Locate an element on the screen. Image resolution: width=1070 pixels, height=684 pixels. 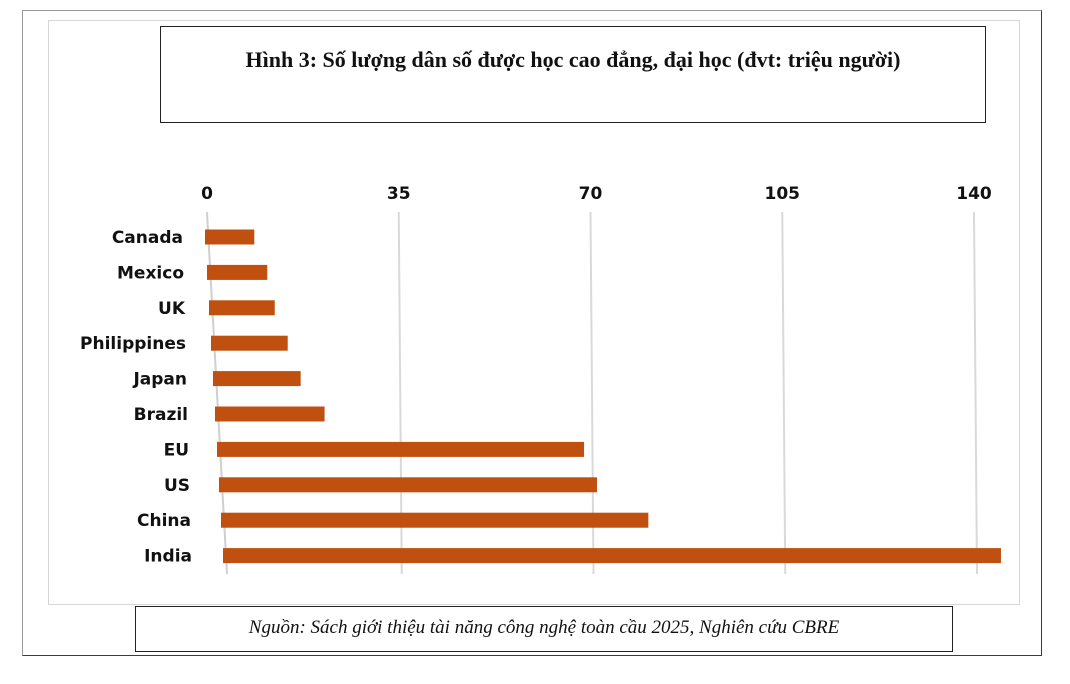
category-label: India is located at coordinates (168, 557).